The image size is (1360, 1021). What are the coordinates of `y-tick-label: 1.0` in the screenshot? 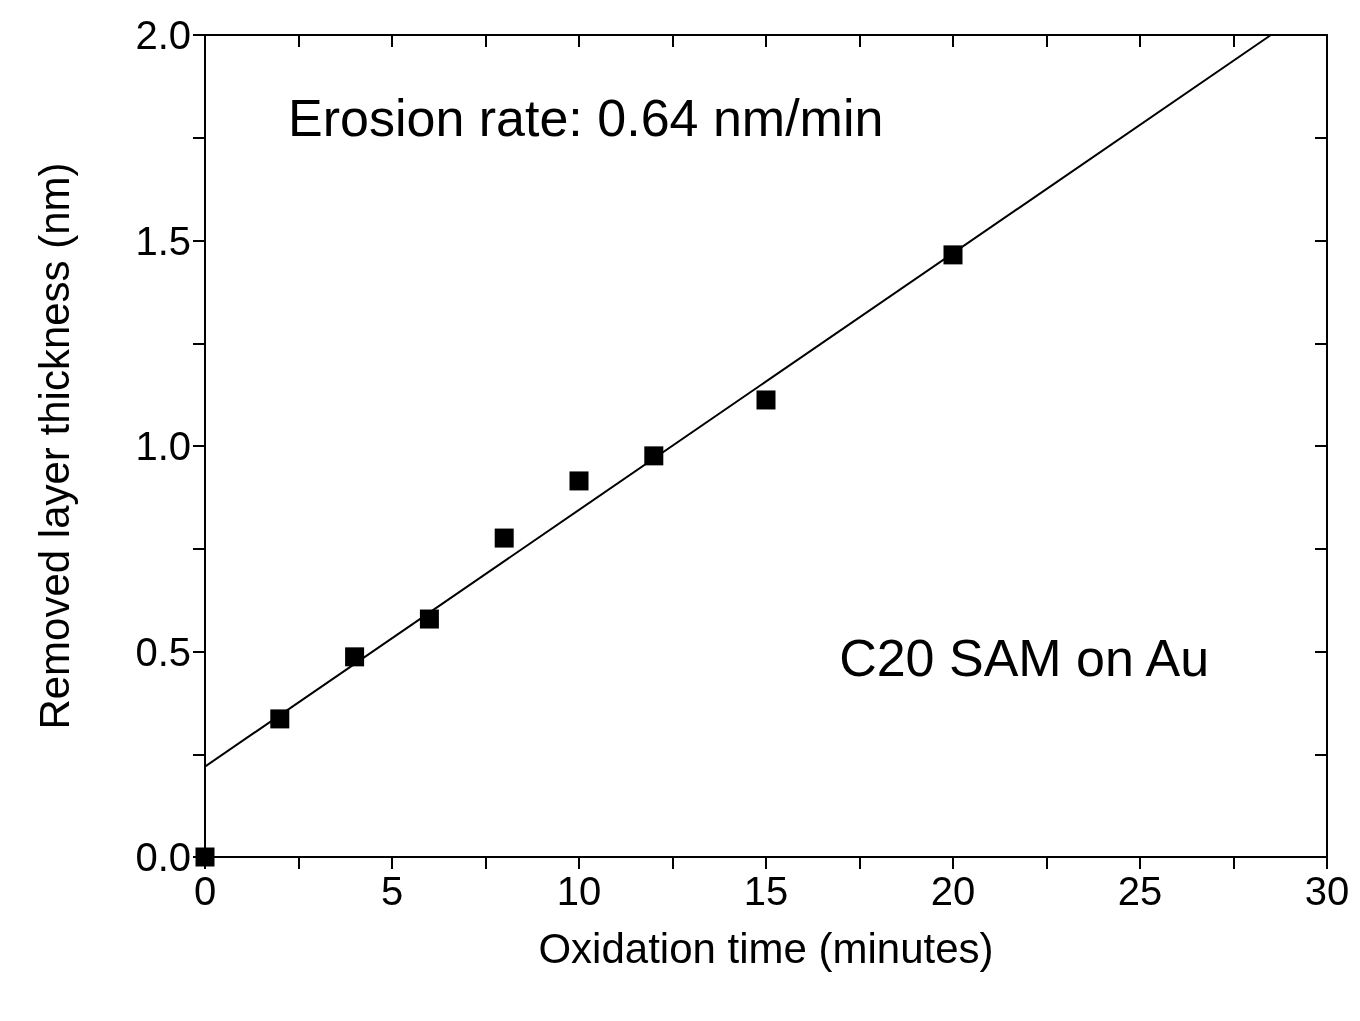 It's located at (163, 446).